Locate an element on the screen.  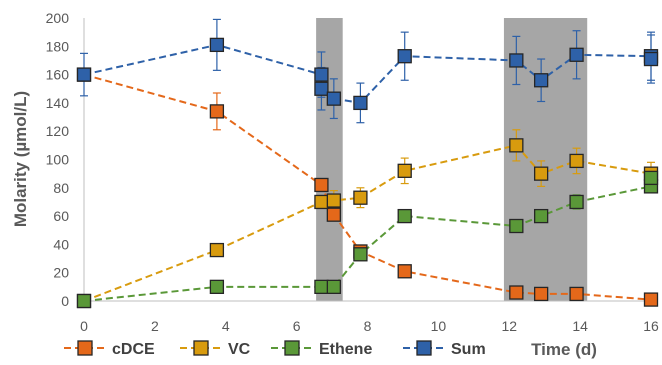
y-tick-label-200: 200 is located at coordinates (58, 18).